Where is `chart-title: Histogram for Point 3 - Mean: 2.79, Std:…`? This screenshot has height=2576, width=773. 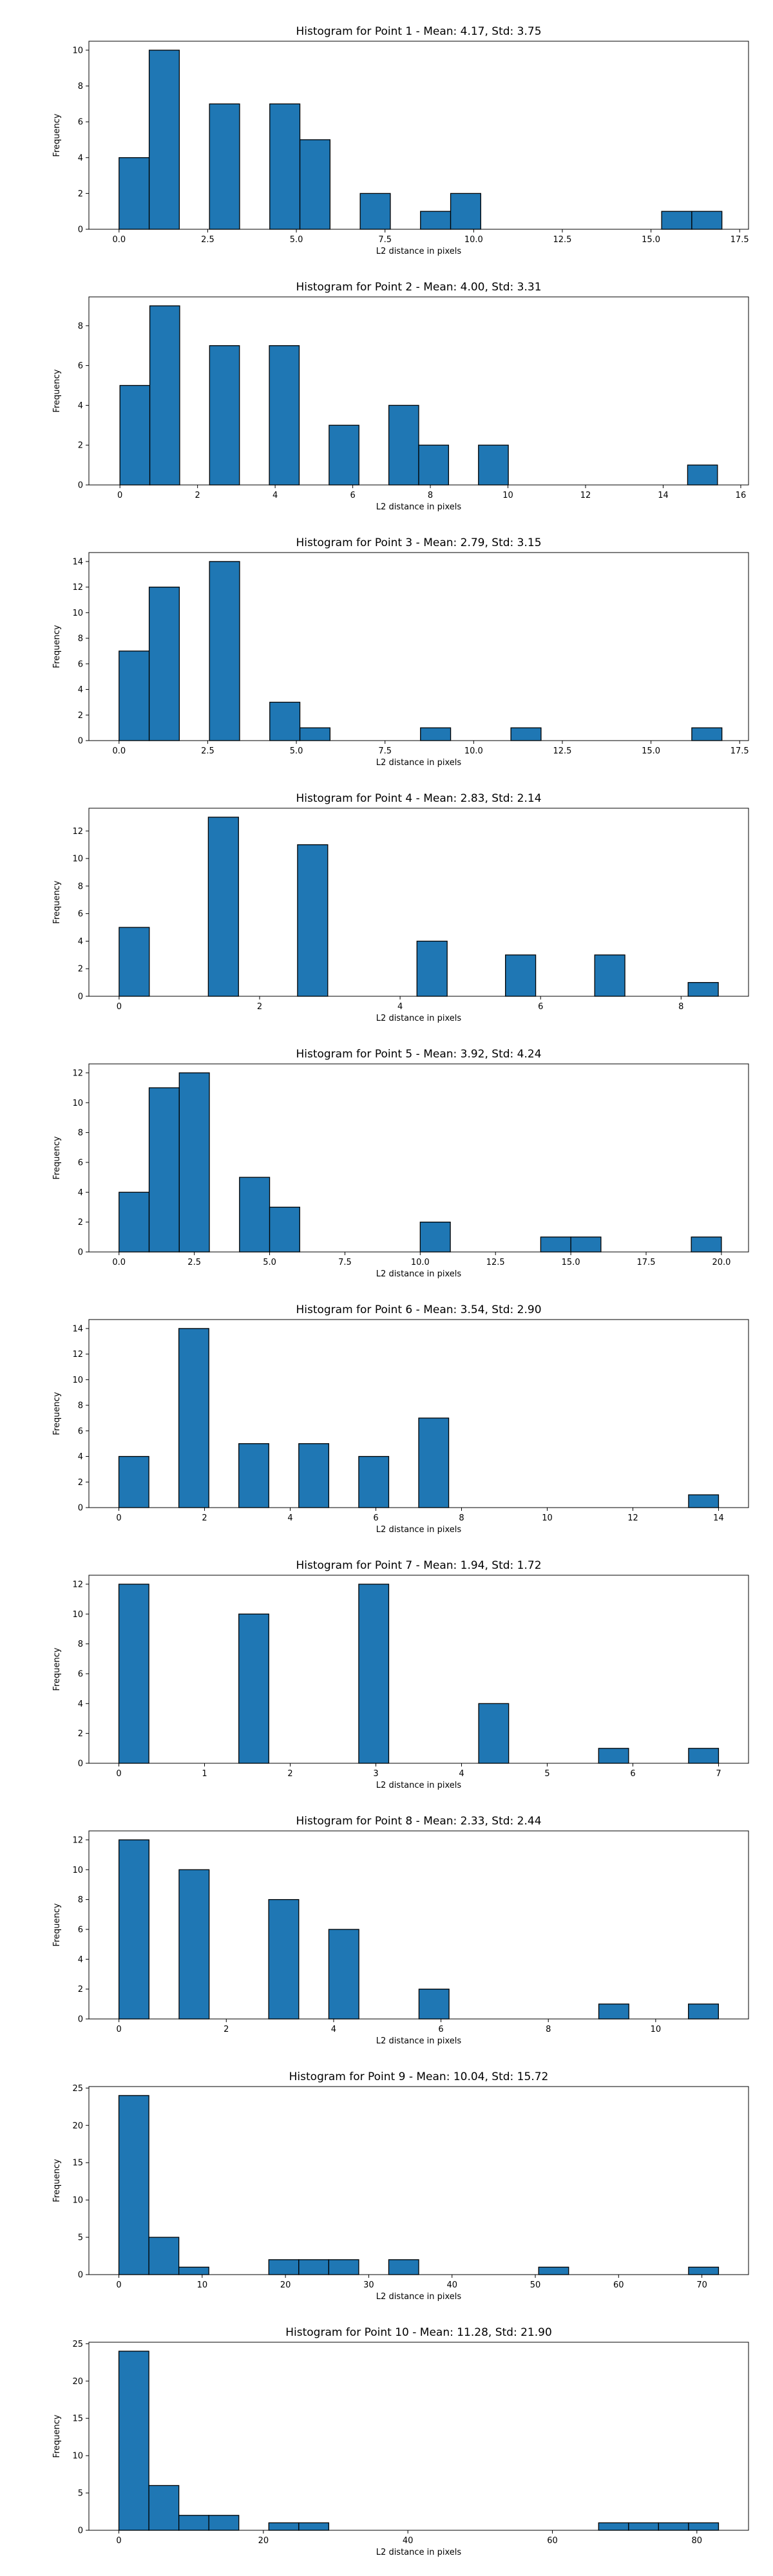
chart-title: Histogram for Point 3 - Mean: 2.79, Std:… is located at coordinates (418, 542).